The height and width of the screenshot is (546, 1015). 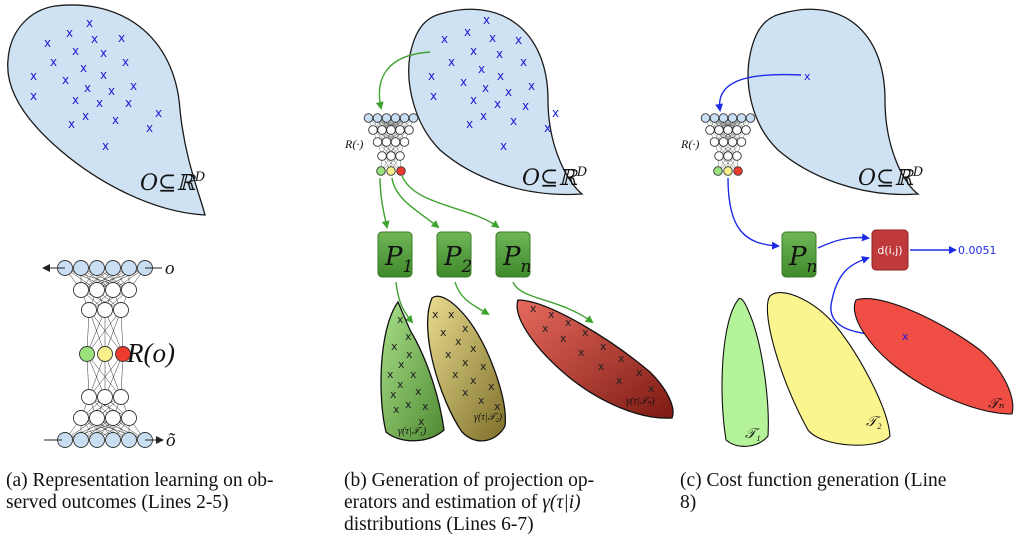 What do you see at coordinates (996, 404) in the screenshot?
I see `svg-text: 𝒯ₙ` at bounding box center [996, 404].